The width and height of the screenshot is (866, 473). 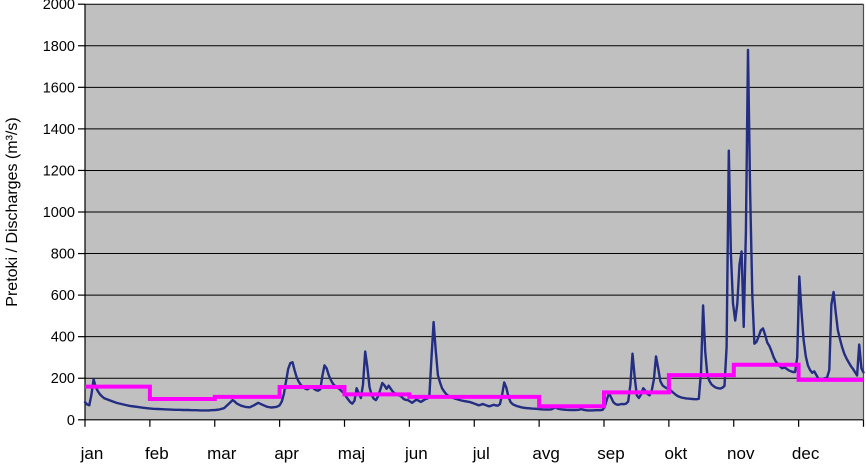 I want to click on y-tick-label-1800: 1800, so click(x=59, y=47).